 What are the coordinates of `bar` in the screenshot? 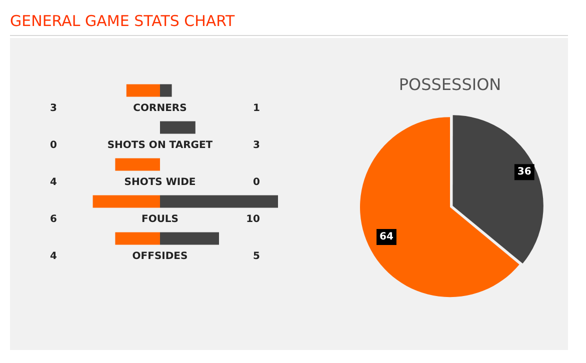 It's located at (178, 127).